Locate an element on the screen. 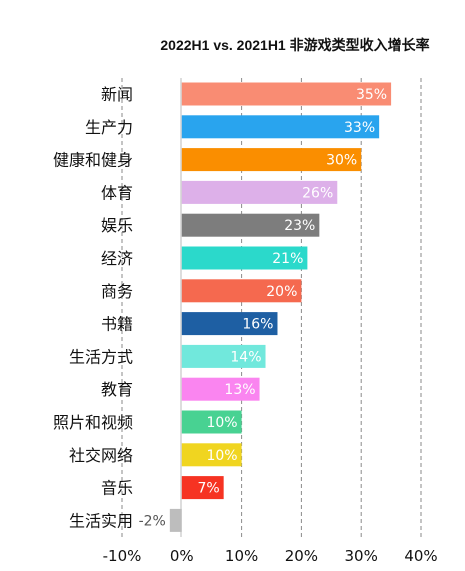 The height and width of the screenshot is (571, 465). tick-label-layer: -10% 0% 10% 20% 30% 40% is located at coordinates (270, 556).